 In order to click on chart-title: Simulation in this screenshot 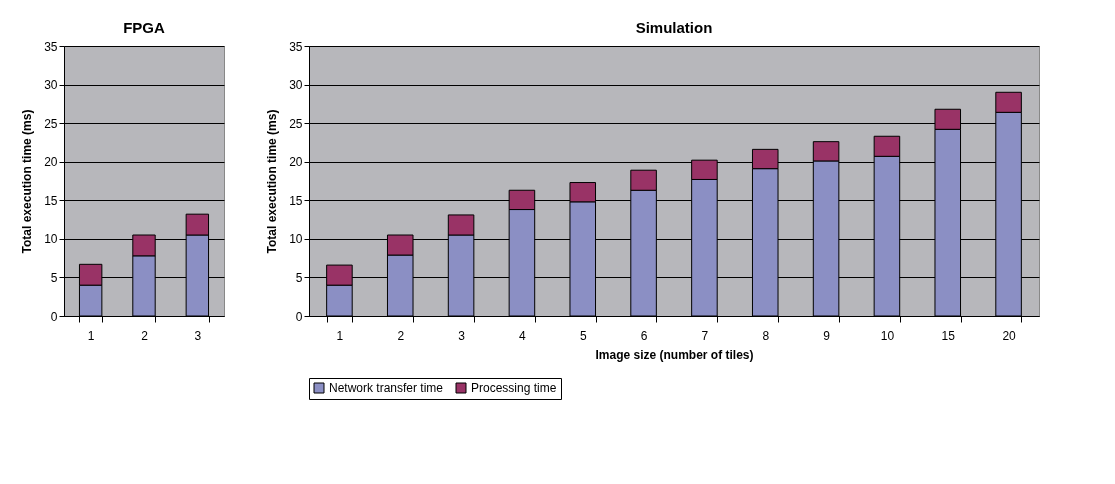, I will do `click(674, 27)`.